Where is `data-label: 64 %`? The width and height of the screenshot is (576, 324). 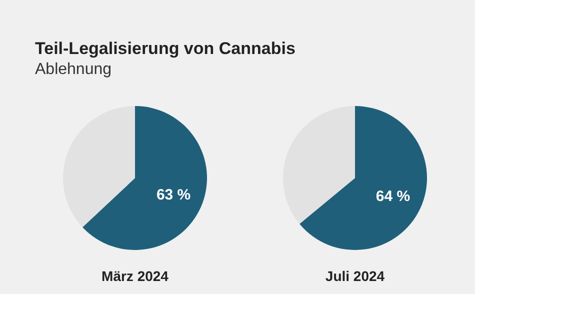
data-label: 64 % is located at coordinates (393, 196).